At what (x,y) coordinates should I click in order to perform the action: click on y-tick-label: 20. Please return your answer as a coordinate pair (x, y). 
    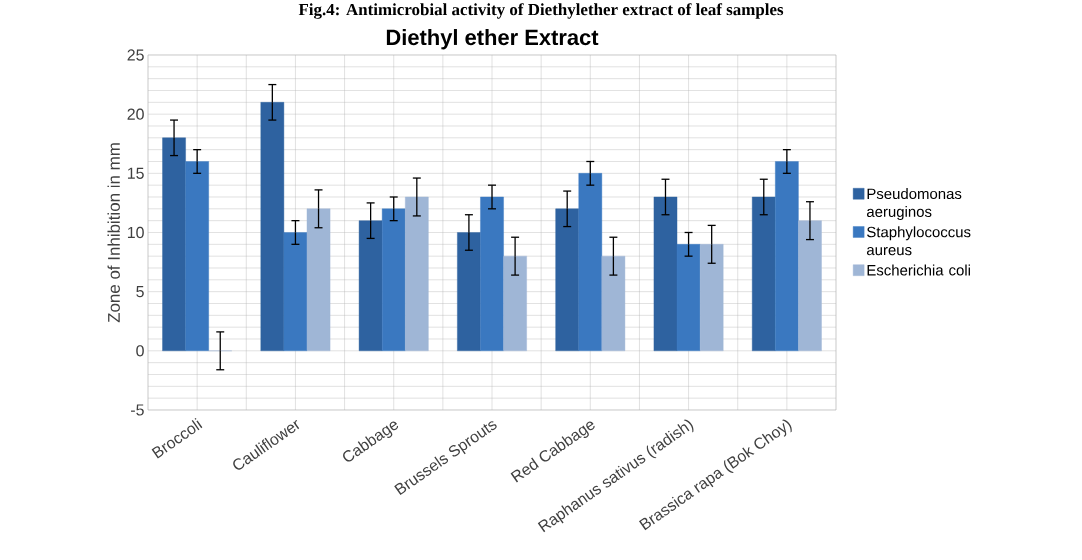
    Looking at the image, I should click on (135, 114).